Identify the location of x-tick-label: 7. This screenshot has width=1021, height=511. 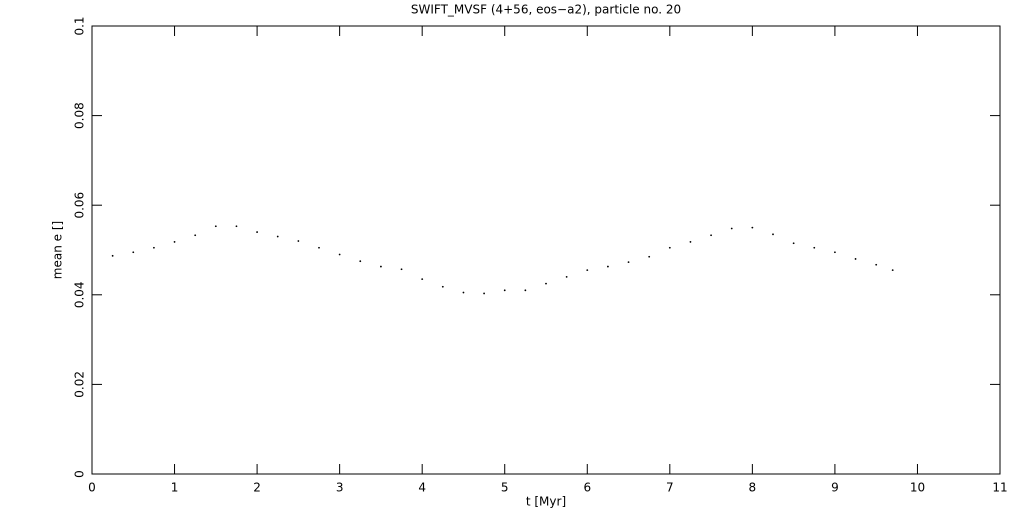
(670, 488).